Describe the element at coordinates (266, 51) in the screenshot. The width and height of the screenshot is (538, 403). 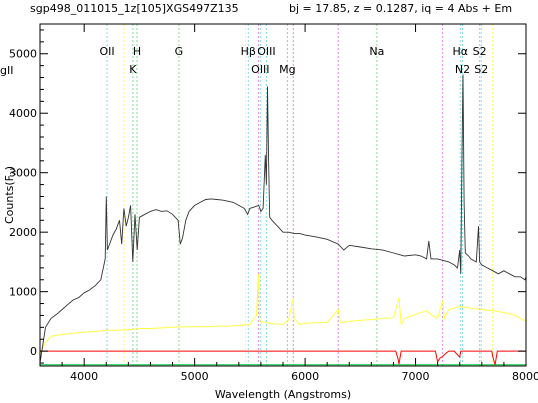
I see `line-label-5: OIII` at that location.